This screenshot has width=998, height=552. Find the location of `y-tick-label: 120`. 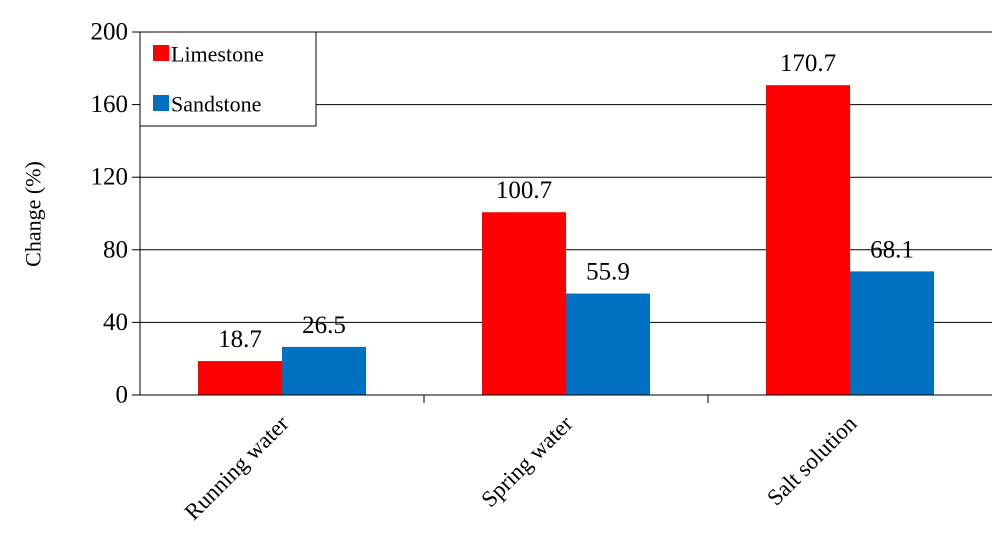

y-tick-label: 120 is located at coordinates (110, 177).